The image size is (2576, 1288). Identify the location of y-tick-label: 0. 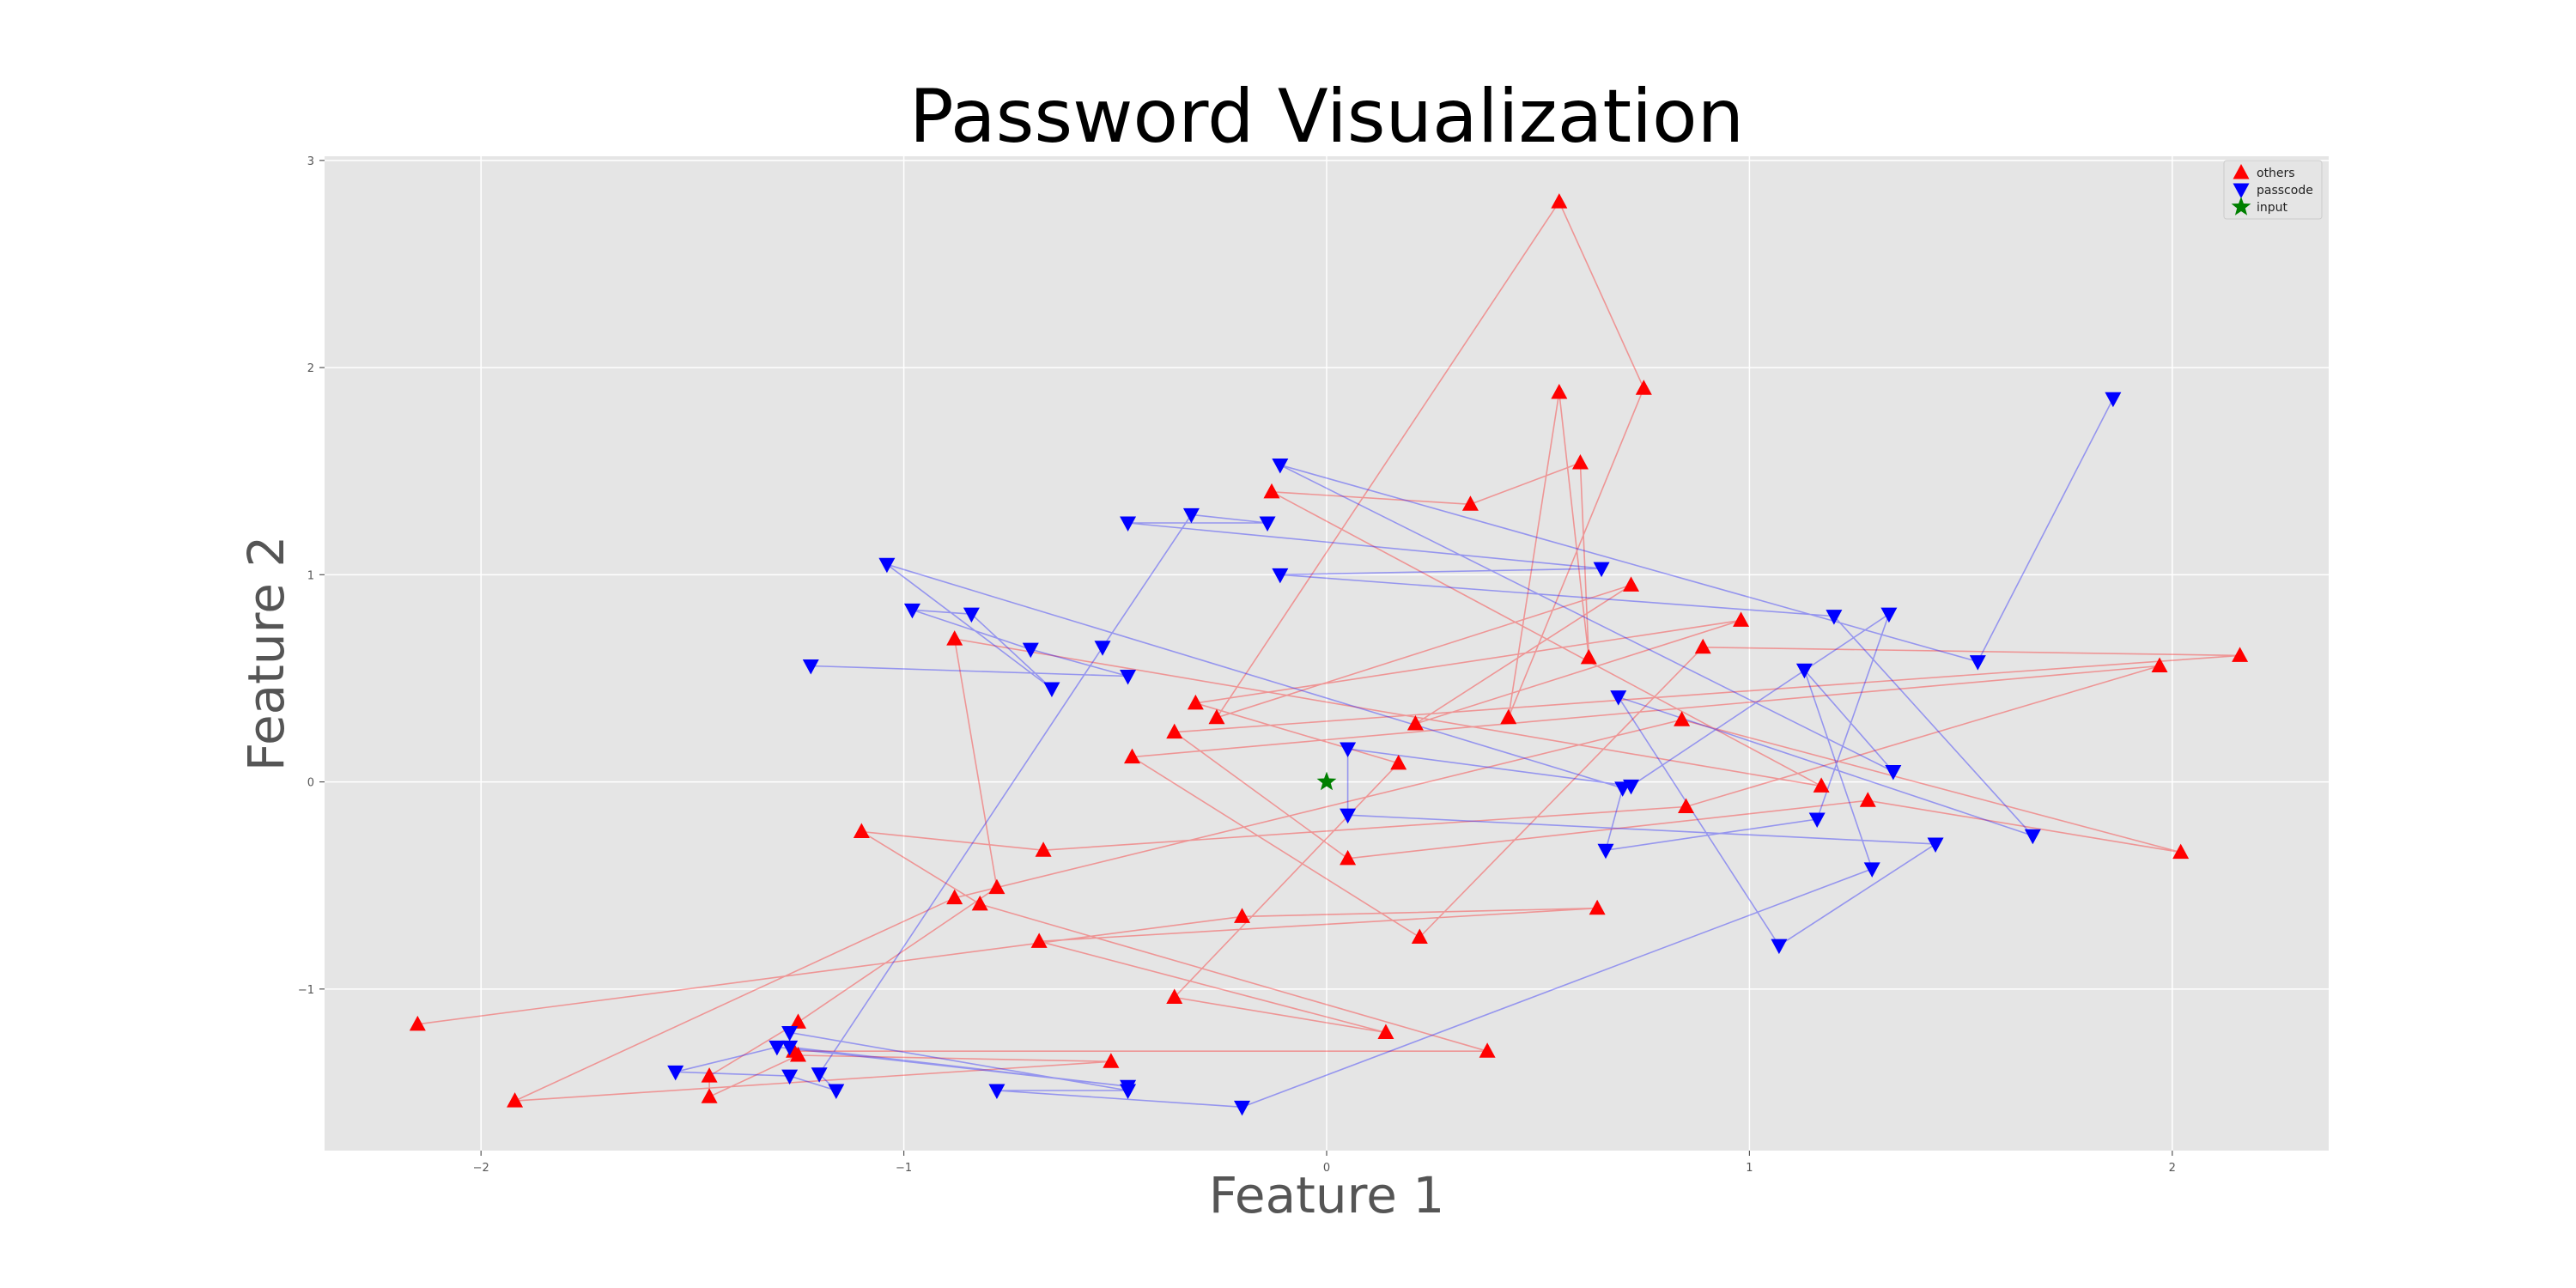
(311, 783).